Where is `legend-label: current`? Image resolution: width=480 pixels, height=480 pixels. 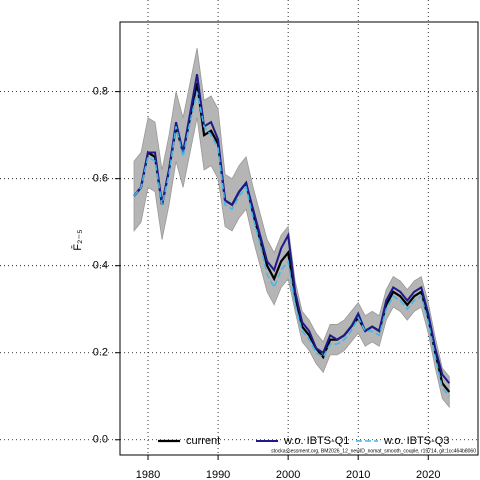 legend-label: current is located at coordinates (203, 441).